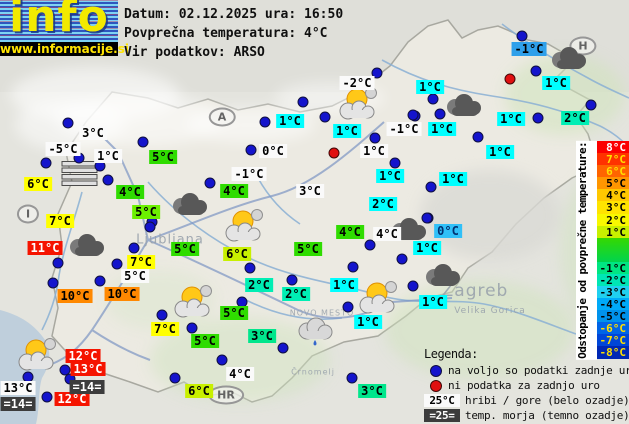 The image size is (629, 424). Describe the element at coordinates (526, 370) in the screenshot. I see `legend-row-data-available: na voljo so podatki zadnje ure` at that location.